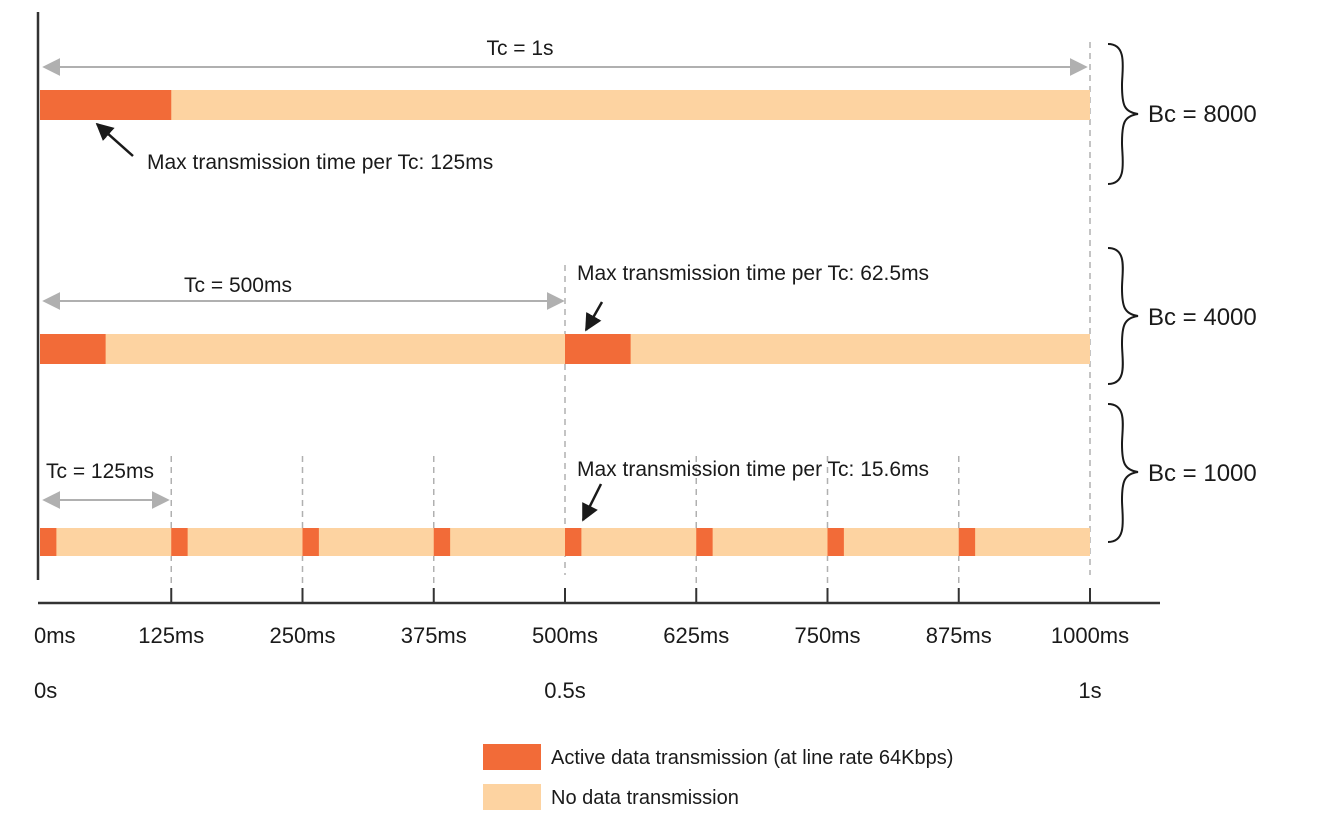 Image resolution: width=1318 pixels, height=820 pixels. I want to click on axis-second-labels: 0s 0.5s 1s, so click(568, 690).